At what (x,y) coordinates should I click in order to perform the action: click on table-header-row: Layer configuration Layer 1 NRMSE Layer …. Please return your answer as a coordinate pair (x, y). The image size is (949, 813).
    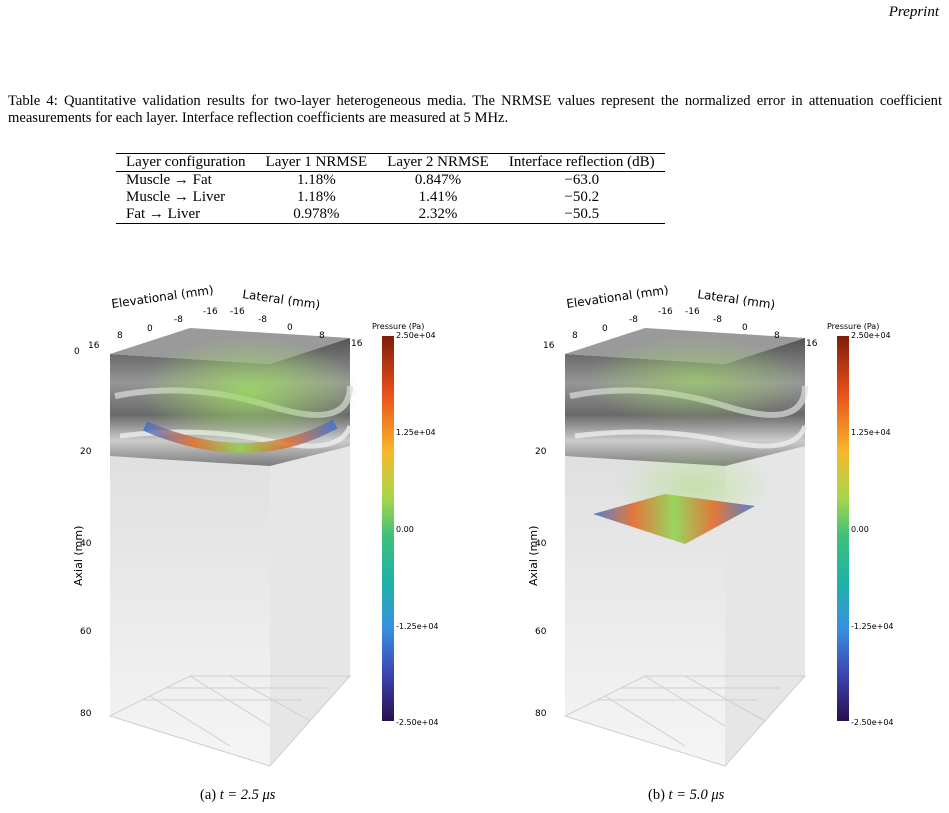
    Looking at the image, I should click on (390, 162).